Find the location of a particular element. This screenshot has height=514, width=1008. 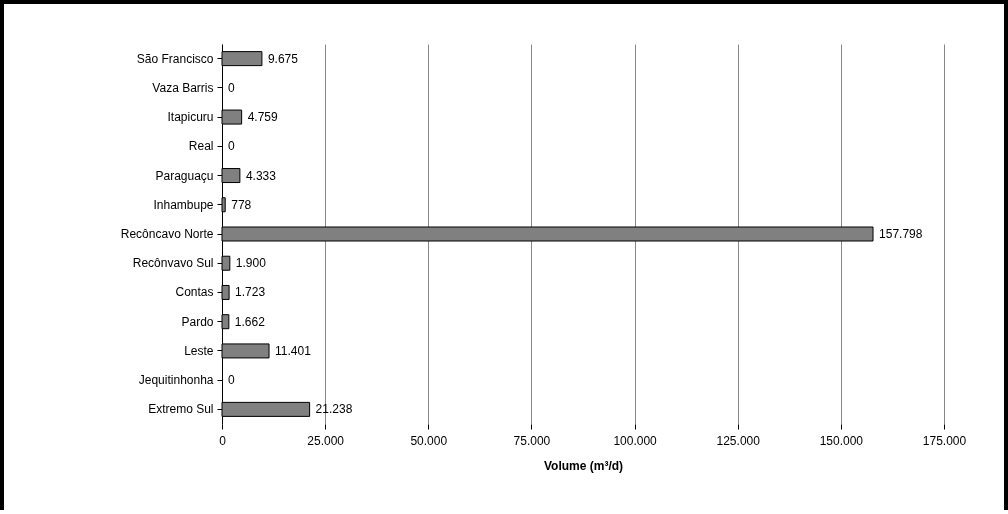

y-tick-label: Inhambupe is located at coordinates (183, 204).